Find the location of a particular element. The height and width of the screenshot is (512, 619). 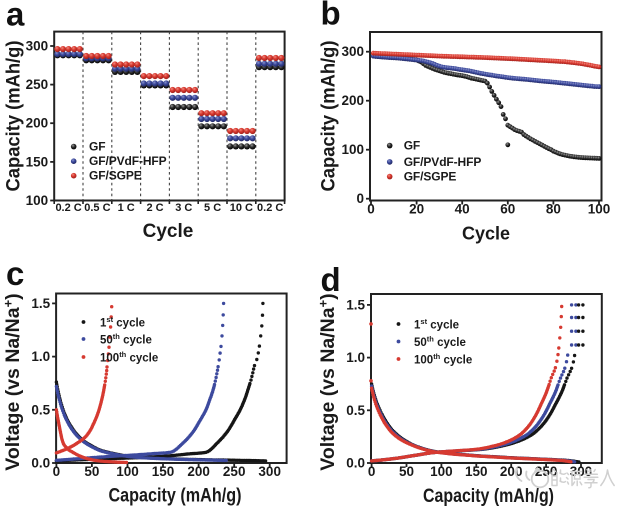

svg-text: 2 C is located at coordinates (154, 208).